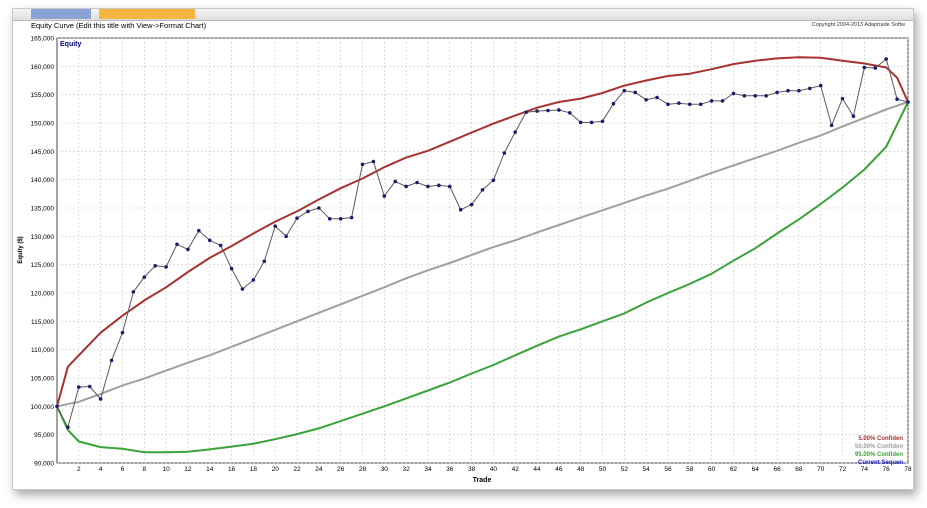  I want to click on x-tick-label: 56, so click(668, 469).